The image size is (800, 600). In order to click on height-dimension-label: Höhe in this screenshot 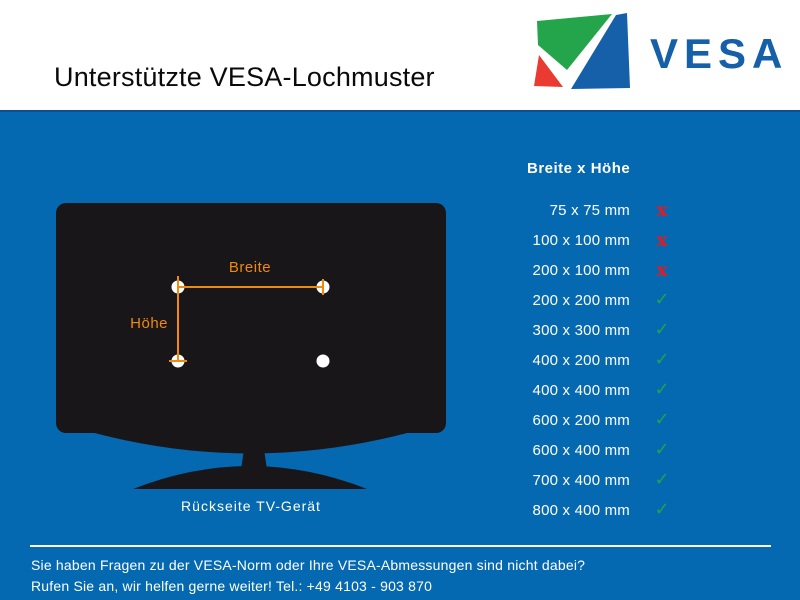, I will do `click(149, 323)`.